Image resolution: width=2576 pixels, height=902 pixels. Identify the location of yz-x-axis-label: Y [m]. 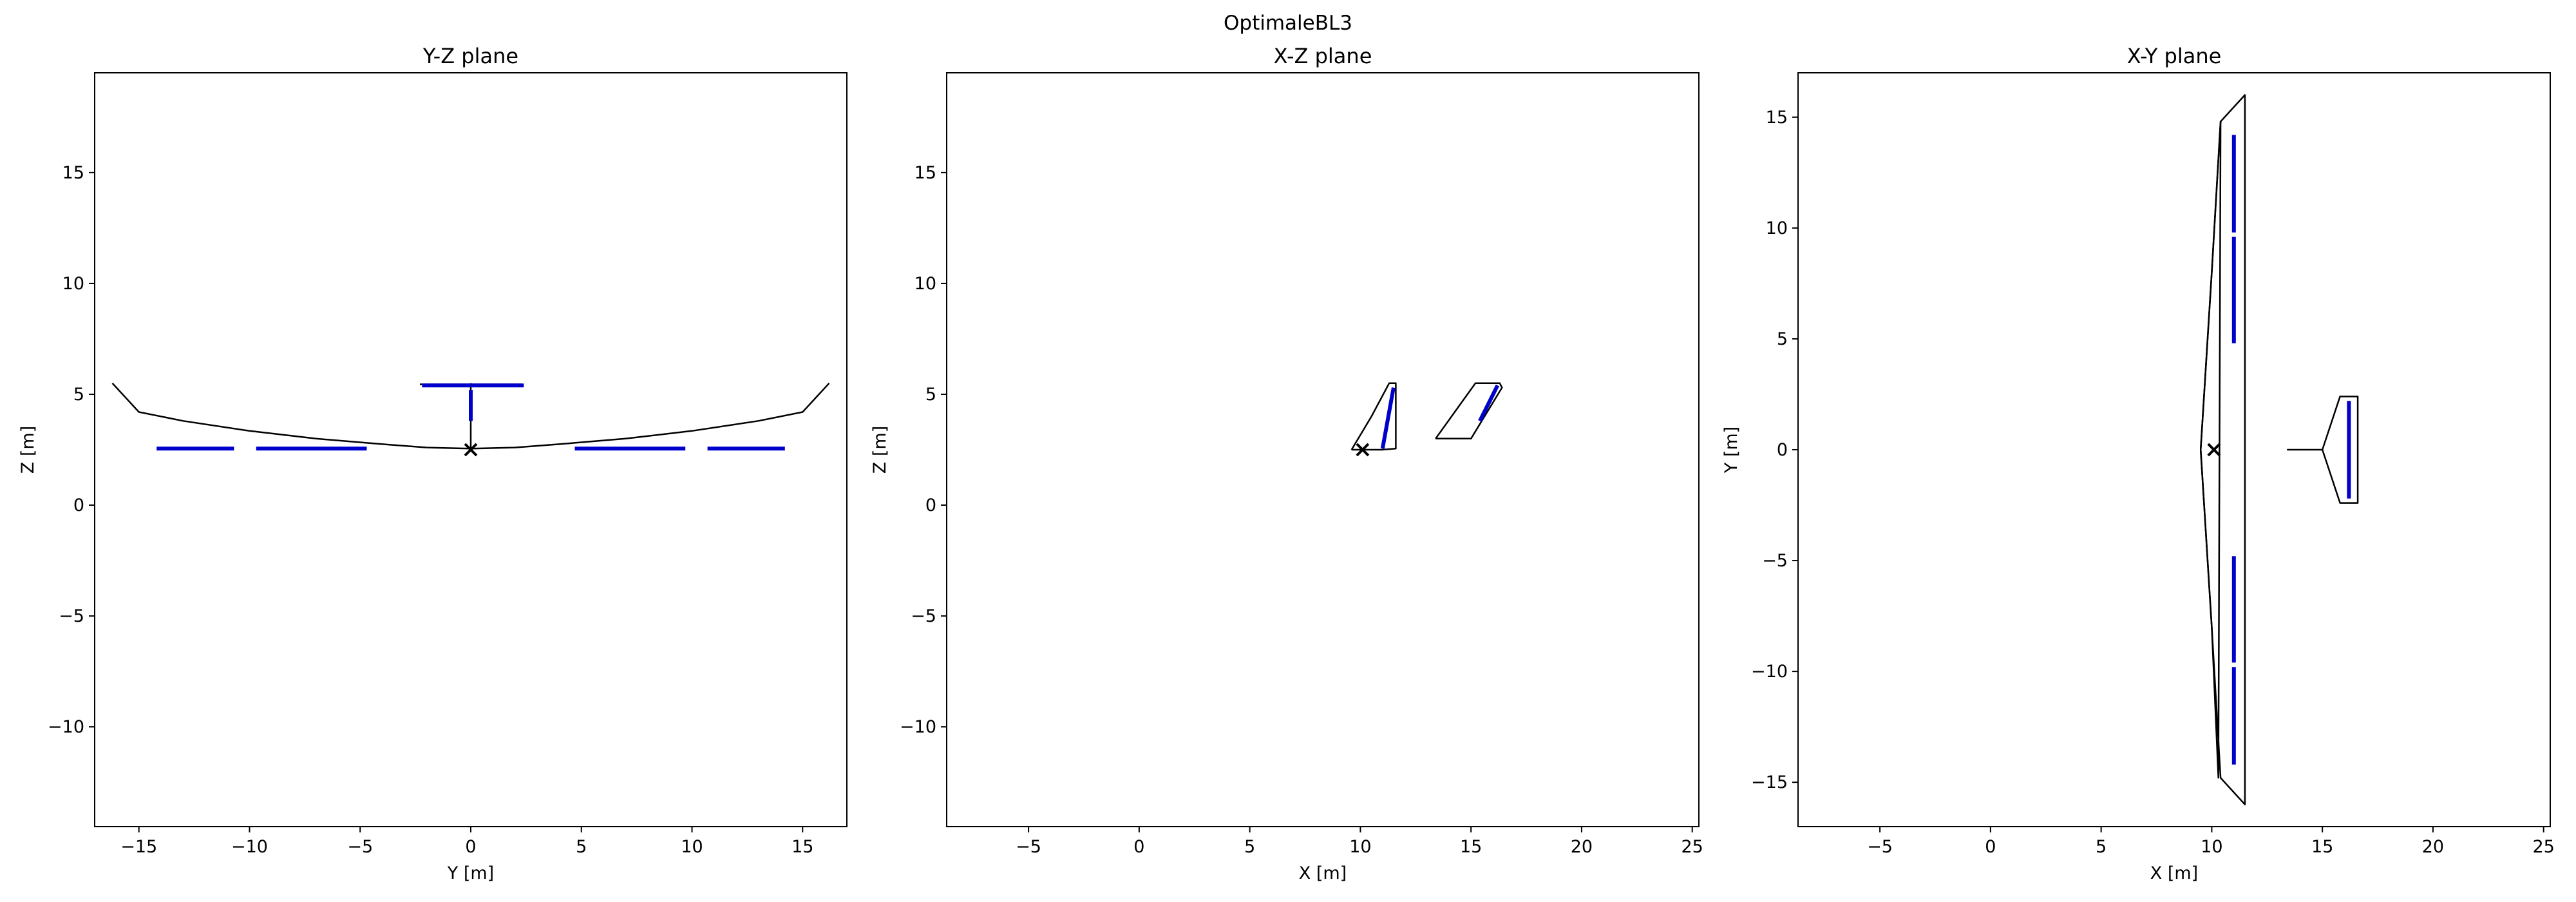
(470, 873).